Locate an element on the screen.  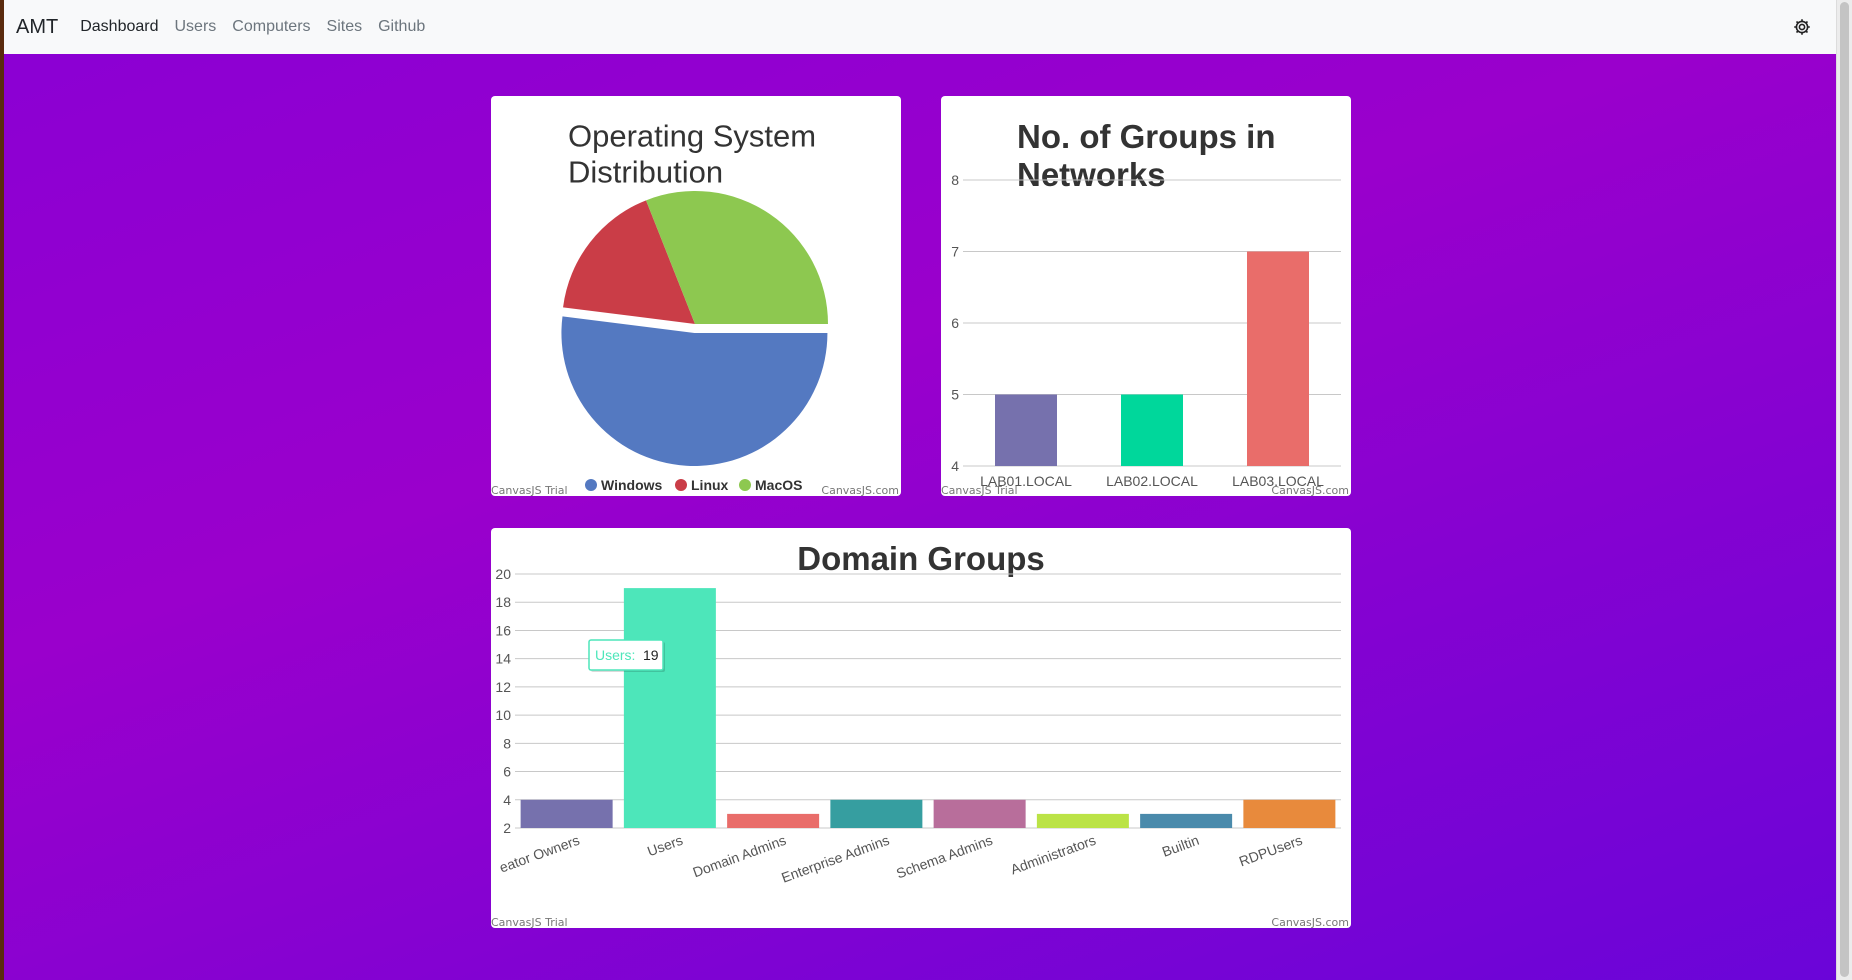
y-tick-label: 12 is located at coordinates (503, 687).